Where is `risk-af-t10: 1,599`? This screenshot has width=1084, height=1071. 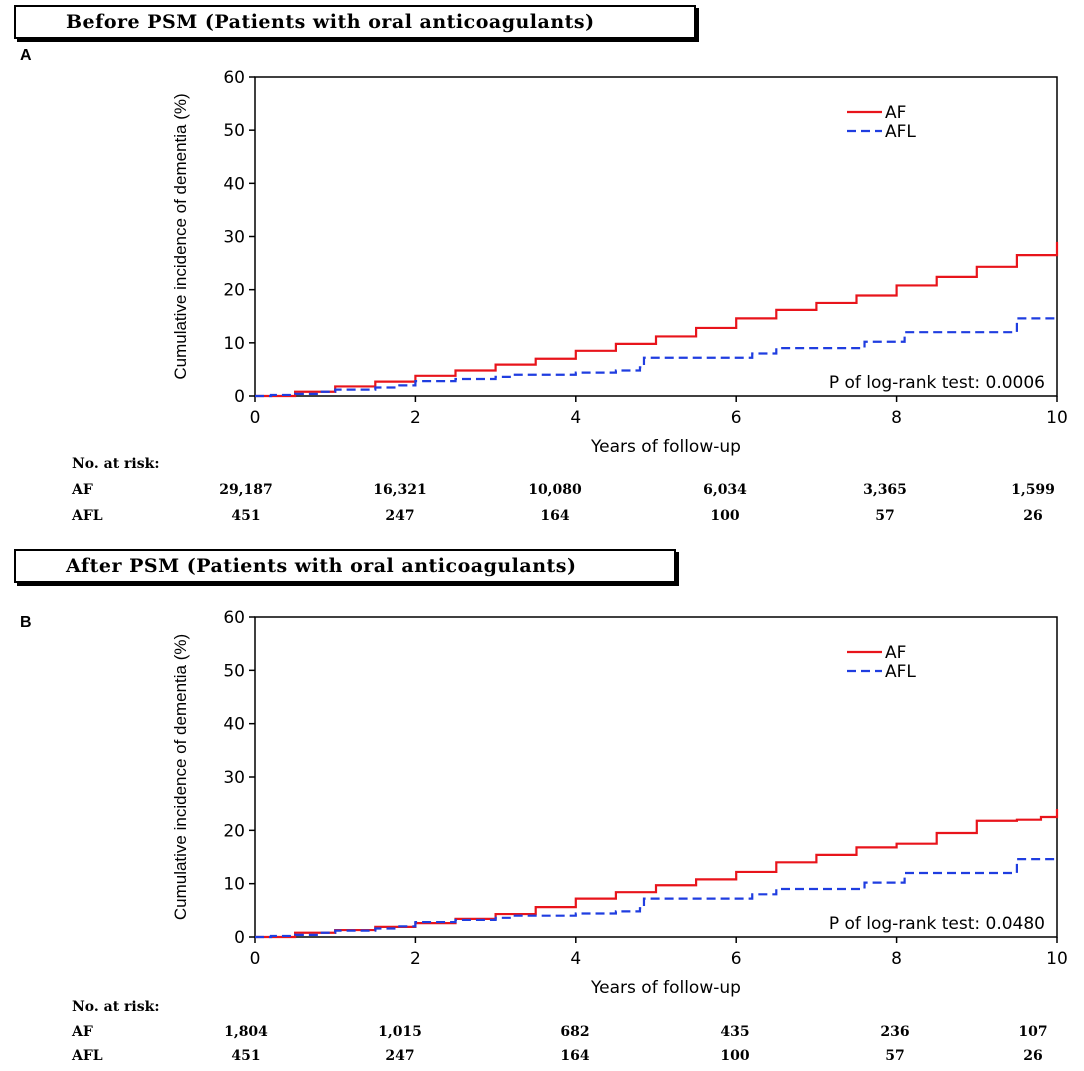 risk-af-t10: 1,599 is located at coordinates (1033, 490).